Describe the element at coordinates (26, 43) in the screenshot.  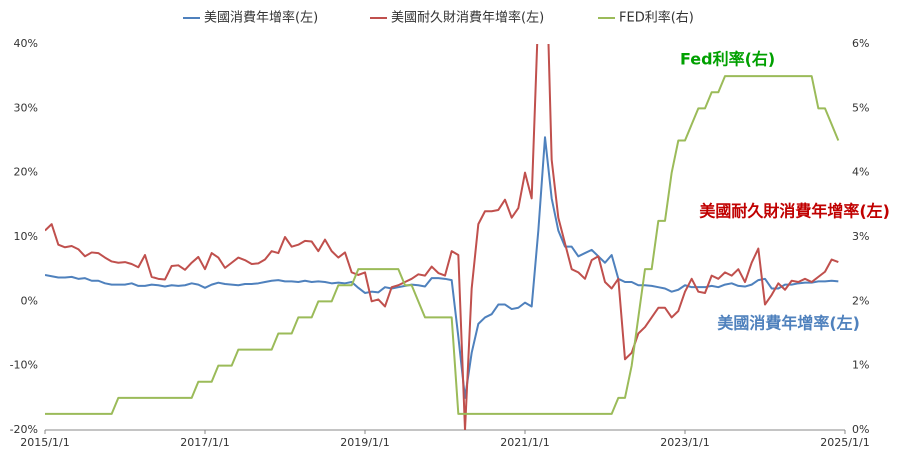
I see `y-tick-label: 40%` at that location.